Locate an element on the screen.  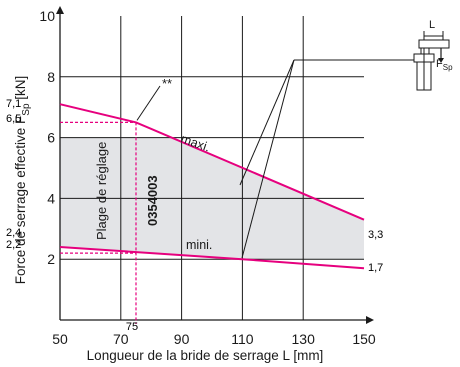
y-tick-8: 8 is located at coordinates (51, 77).